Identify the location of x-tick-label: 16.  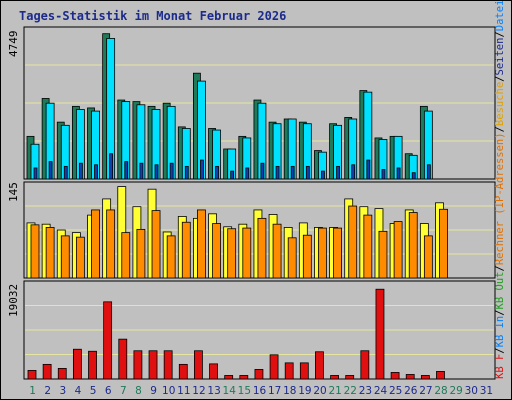
(260, 391).